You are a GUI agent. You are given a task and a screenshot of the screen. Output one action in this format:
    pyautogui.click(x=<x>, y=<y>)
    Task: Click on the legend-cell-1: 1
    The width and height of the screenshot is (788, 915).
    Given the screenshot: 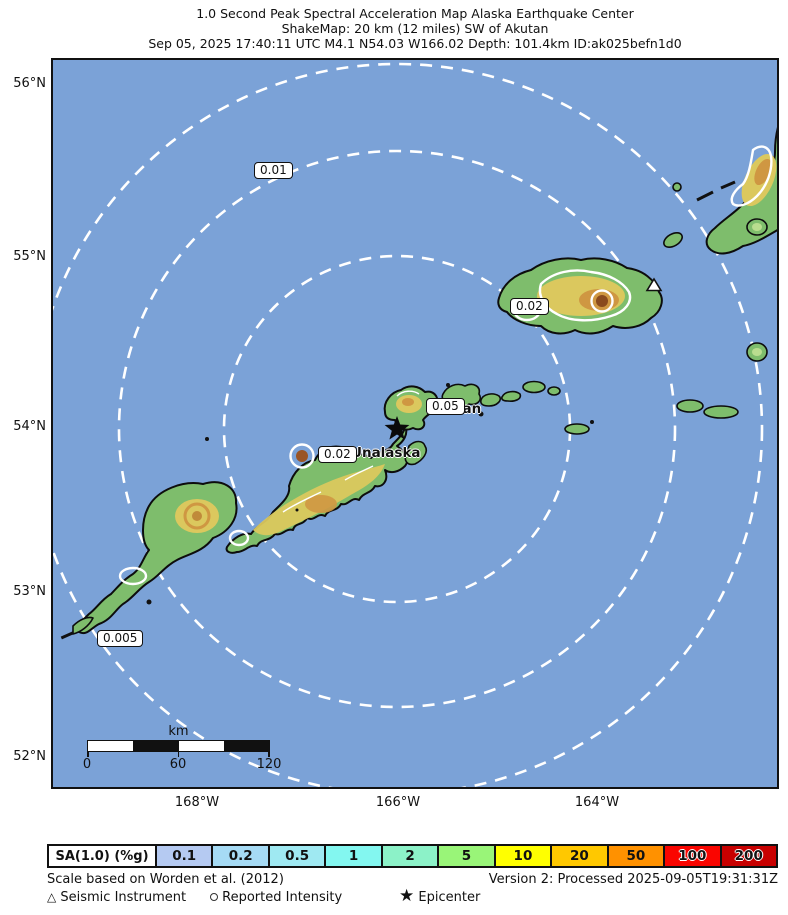 What is the action you would take?
    pyautogui.click(x=354, y=856)
    